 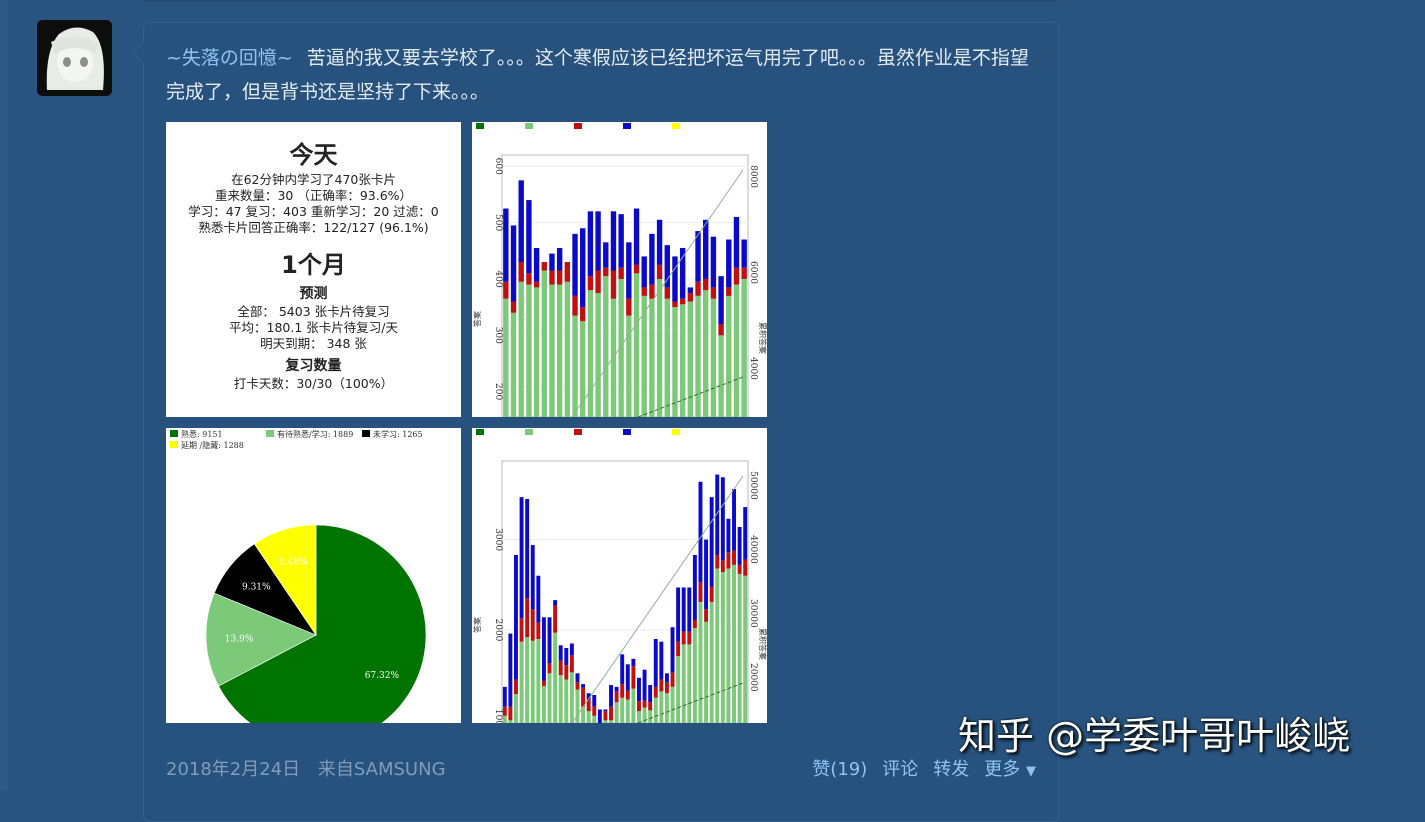 I want to click on y-tick-label: 500, so click(x=498, y=222).